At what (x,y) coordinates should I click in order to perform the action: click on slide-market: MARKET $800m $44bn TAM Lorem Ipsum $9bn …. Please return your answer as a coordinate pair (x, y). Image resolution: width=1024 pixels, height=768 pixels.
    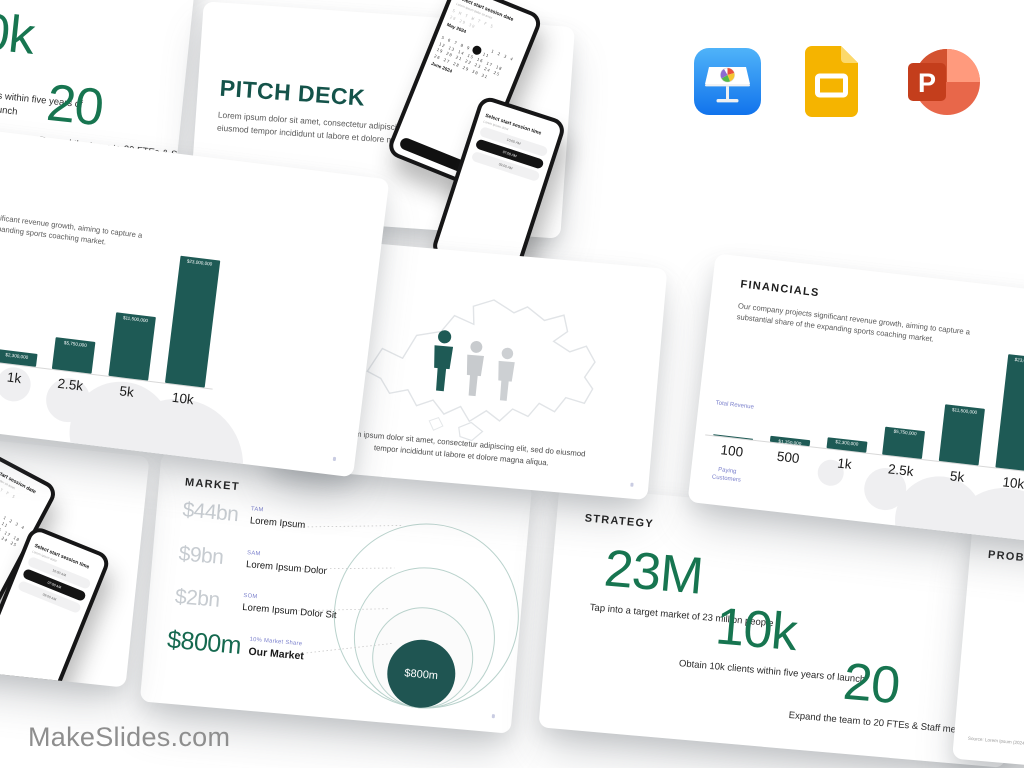
    Looking at the image, I should click on (336, 593).